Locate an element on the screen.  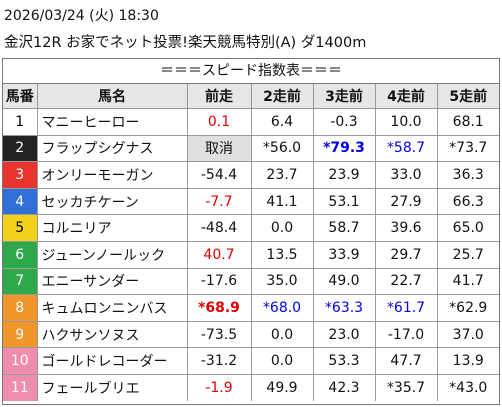
speed-index: 23.7 is located at coordinates (282, 175).